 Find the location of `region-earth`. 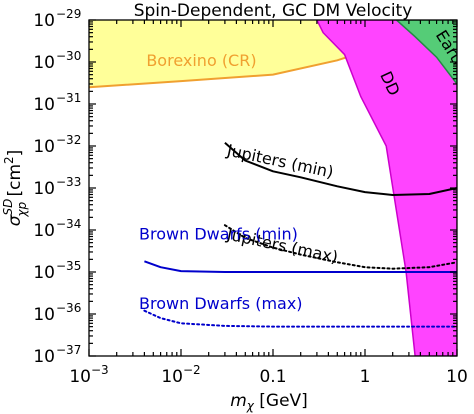

region-earth is located at coordinates (426, 53).